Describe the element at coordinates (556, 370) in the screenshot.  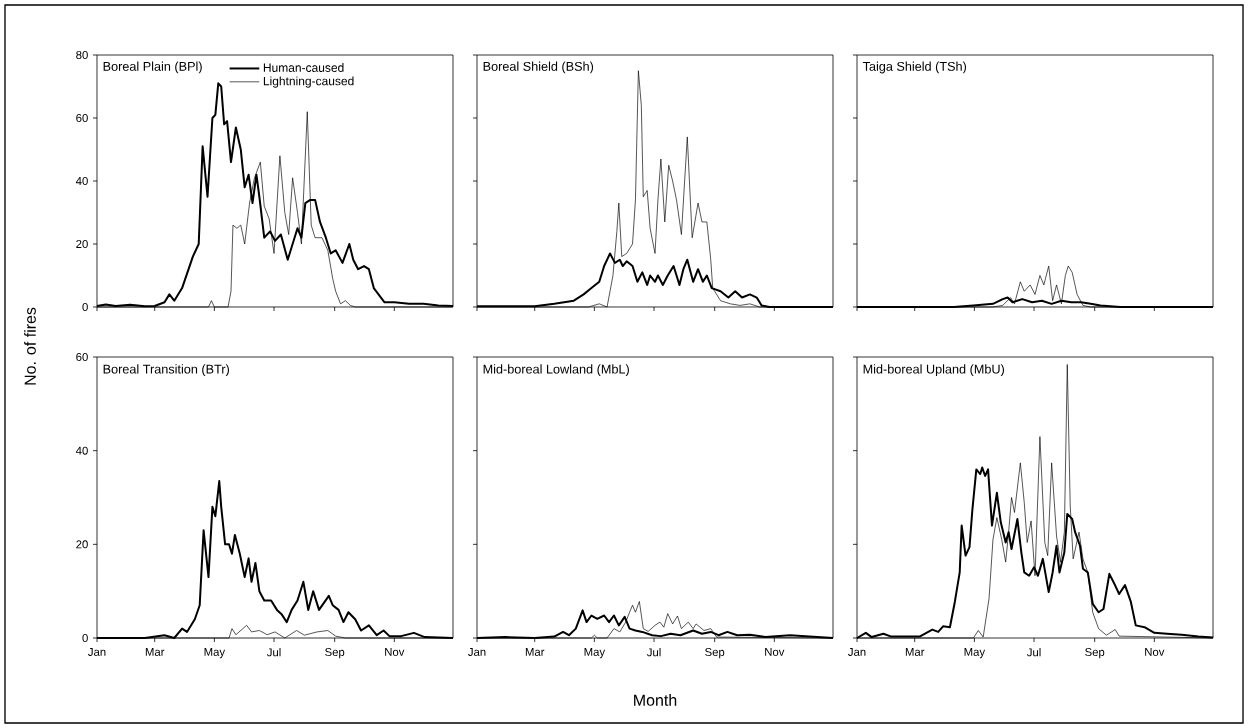
I see `text: Mid-boreal Lowland (MbL)` at that location.